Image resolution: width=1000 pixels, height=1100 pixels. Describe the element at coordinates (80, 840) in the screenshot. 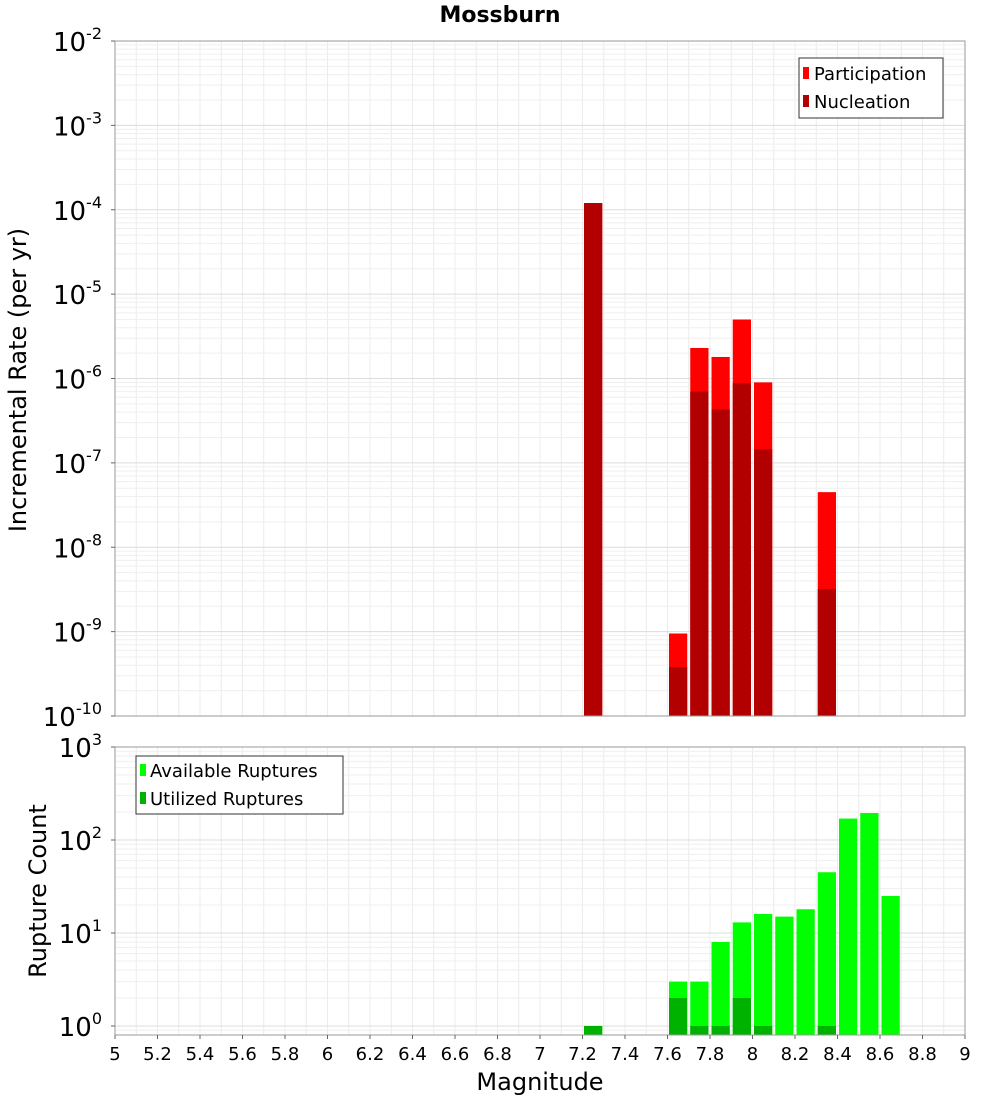

I see `bottom-y-tick-label: 10²` at that location.